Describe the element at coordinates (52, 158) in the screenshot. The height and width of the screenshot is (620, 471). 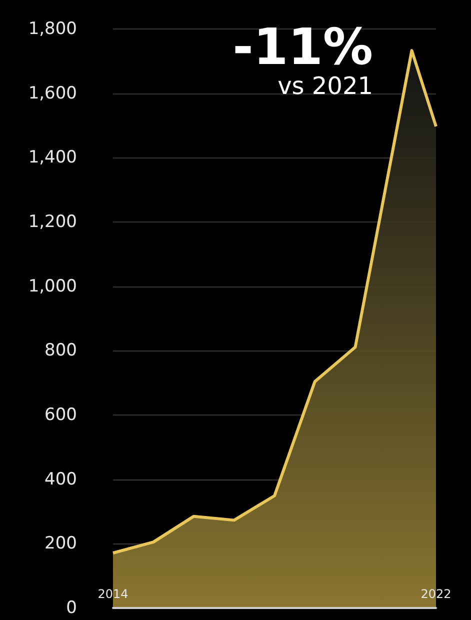
I see `y-tick-label: 1,400` at that location.